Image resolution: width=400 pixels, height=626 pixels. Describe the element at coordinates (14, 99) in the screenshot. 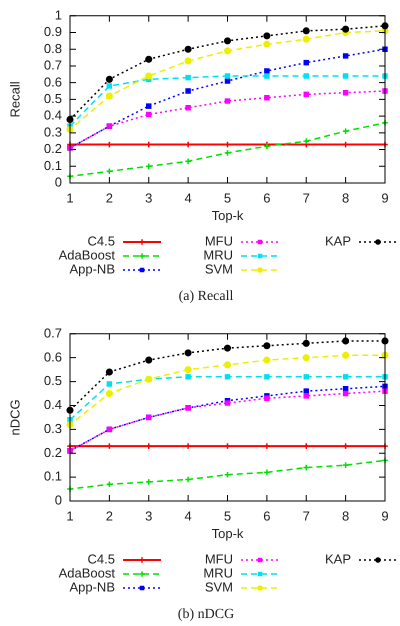

I see `y-axis-title: Recall` at that location.